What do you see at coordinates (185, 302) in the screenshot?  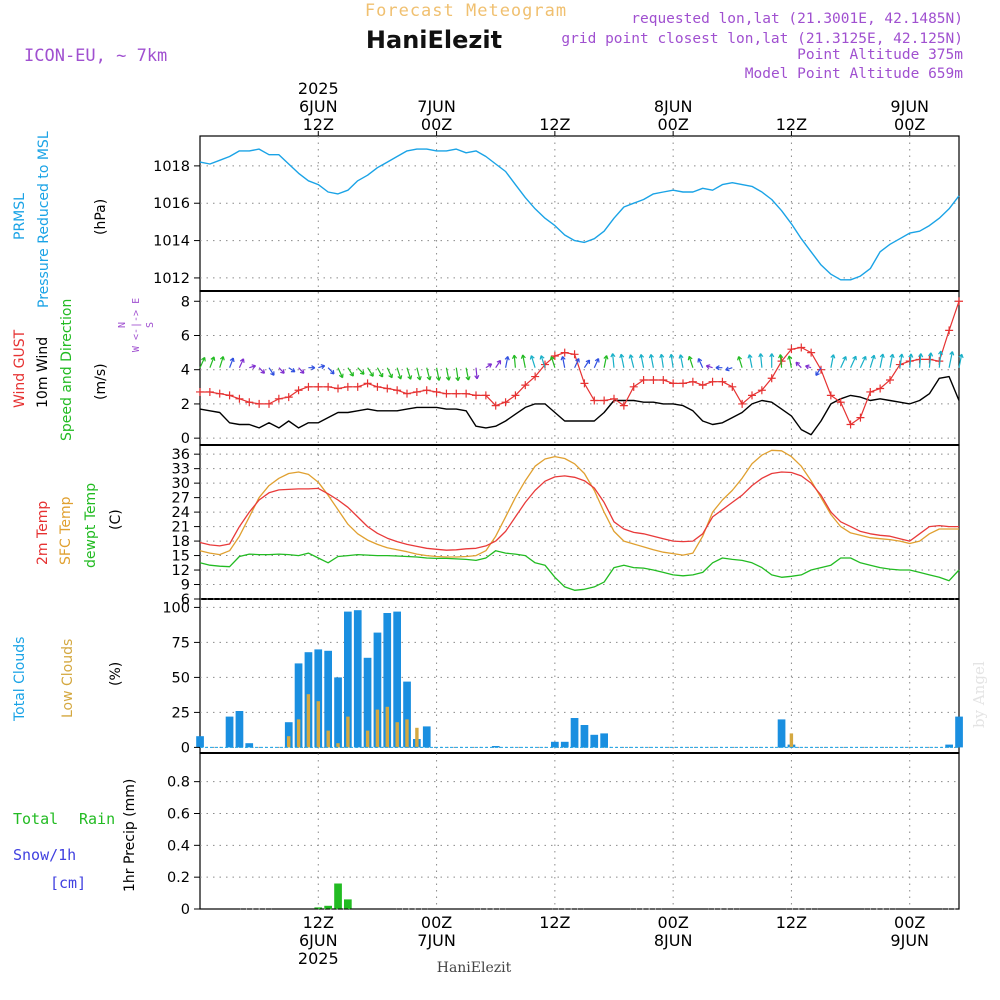 I see `y-tick-label: 8` at bounding box center [185, 302].